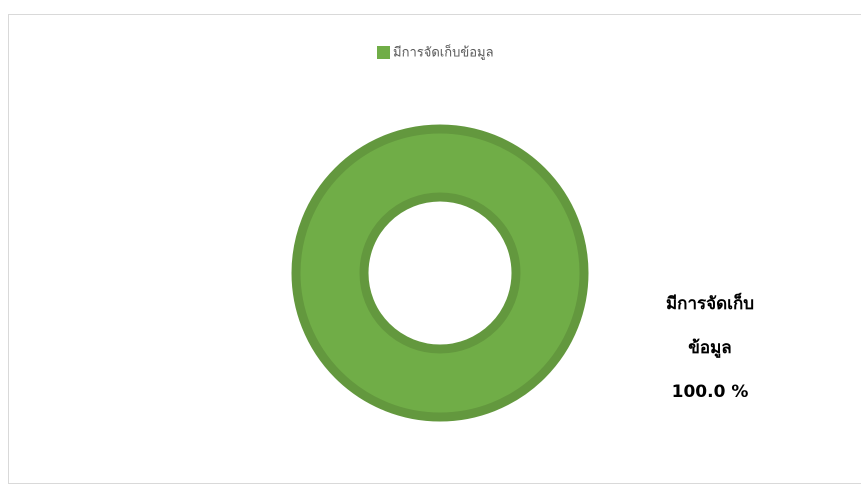 The image size is (861, 484). I want to click on legend-swatch, so click(383, 52).